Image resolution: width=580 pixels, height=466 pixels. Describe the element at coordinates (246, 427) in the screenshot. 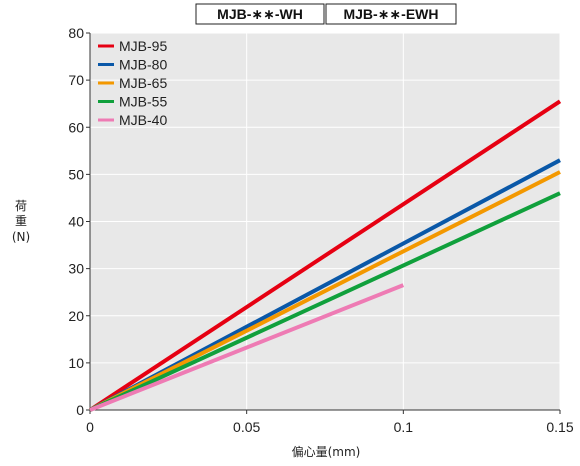

I see `x-tick-label: 0.05` at that location.